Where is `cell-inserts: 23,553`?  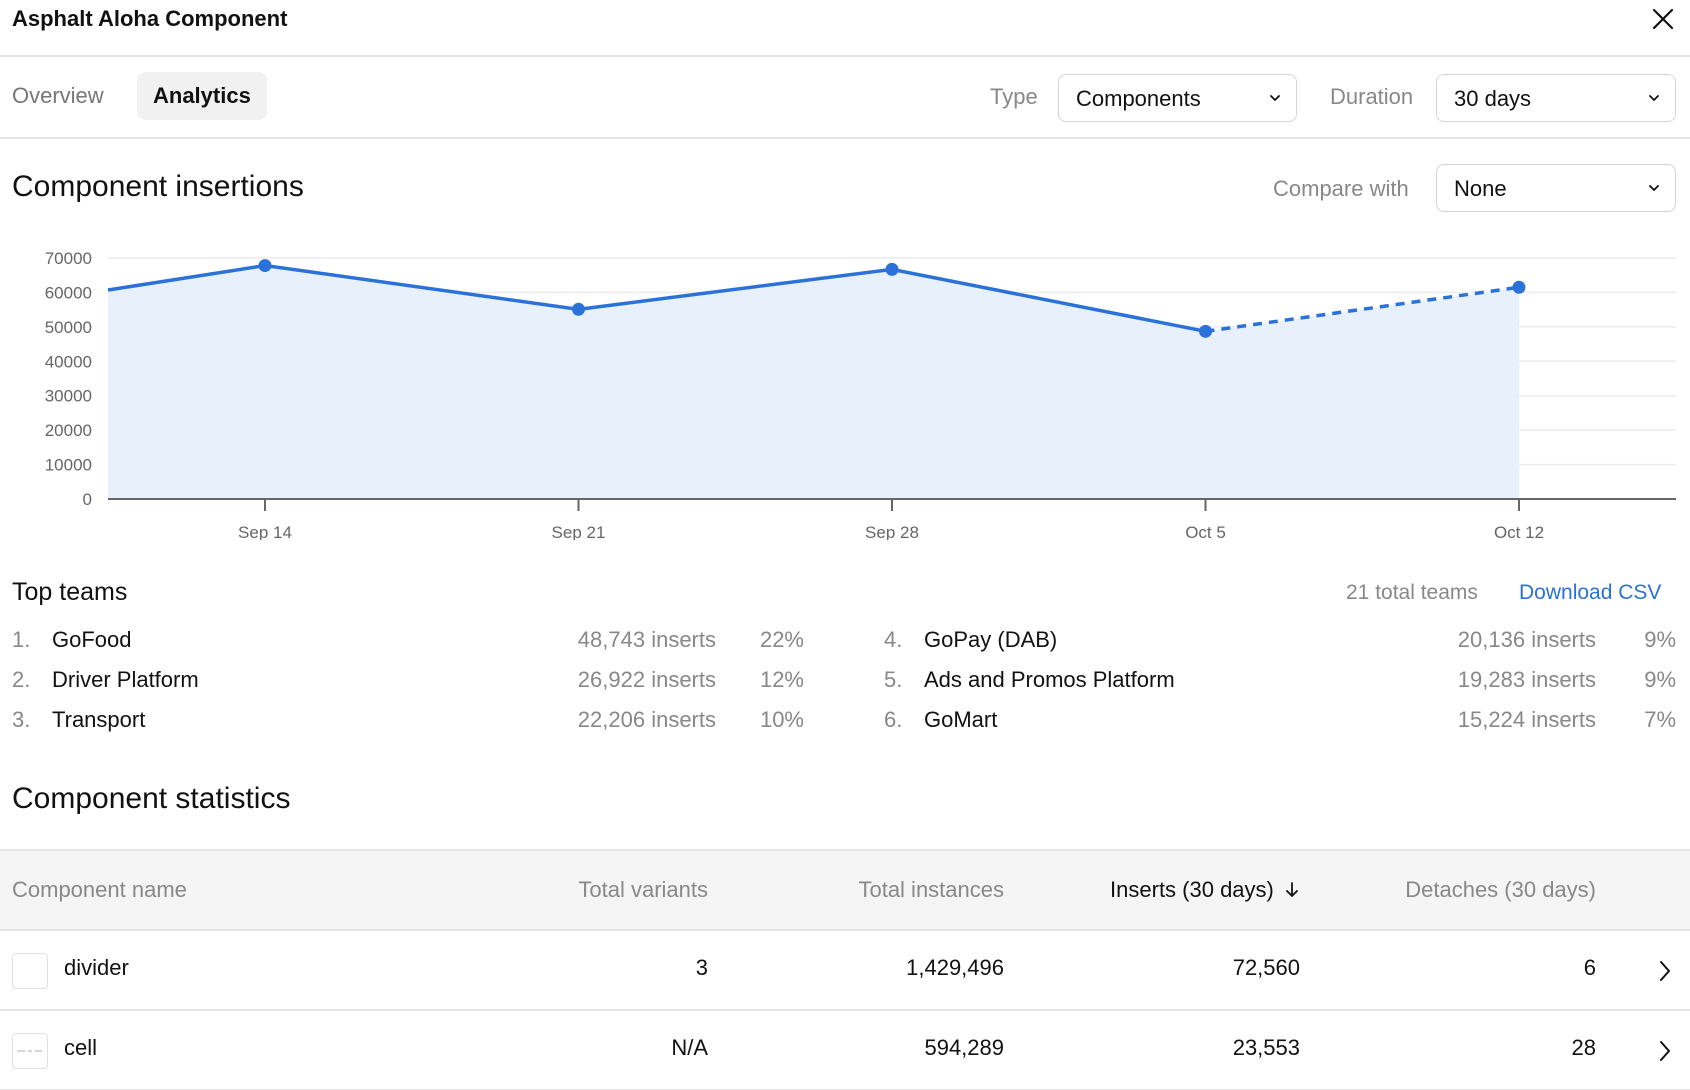
cell-inserts: 23,553 is located at coordinates (1266, 1047).